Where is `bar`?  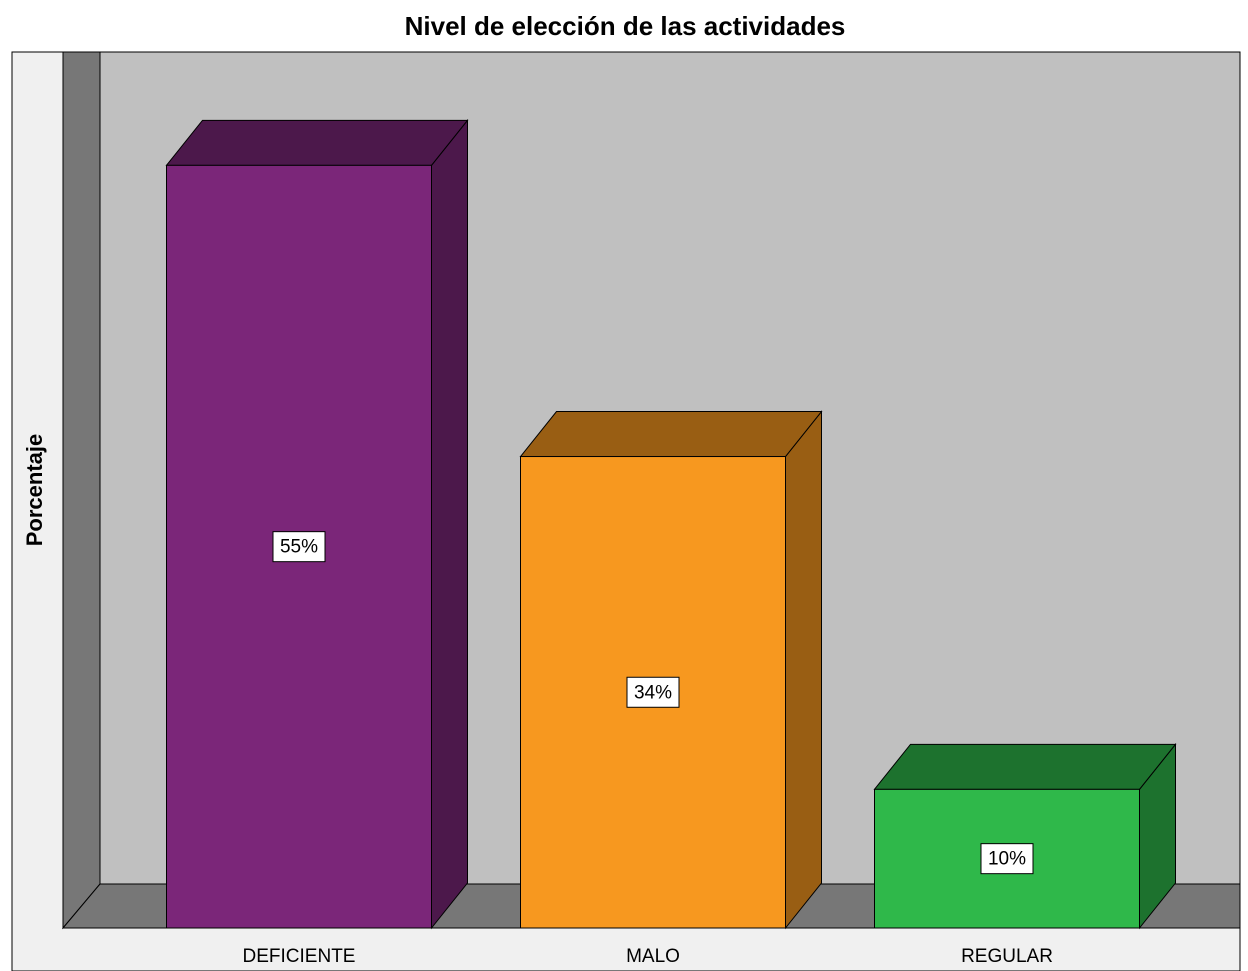 bar is located at coordinates (653, 692).